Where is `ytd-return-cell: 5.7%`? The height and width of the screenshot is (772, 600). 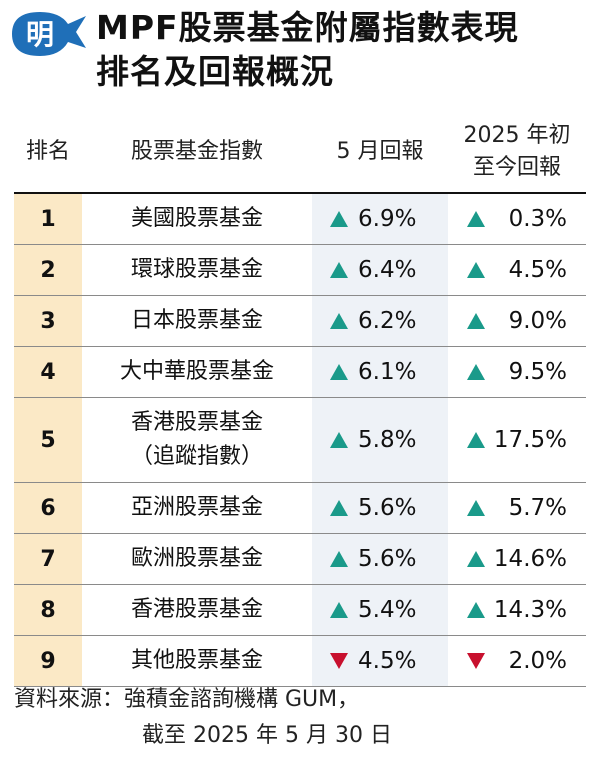 ytd-return-cell: 5.7% is located at coordinates (517, 508).